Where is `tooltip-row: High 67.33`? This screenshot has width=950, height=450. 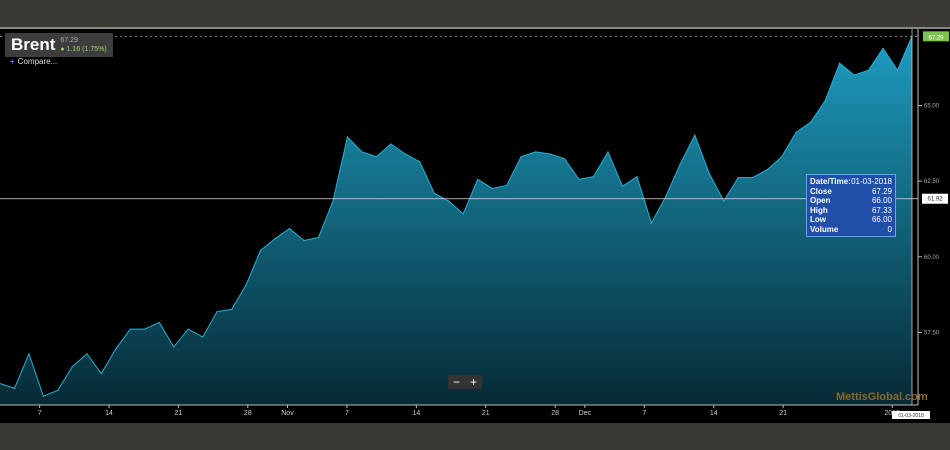 tooltip-row: High 67.33 is located at coordinates (851, 210).